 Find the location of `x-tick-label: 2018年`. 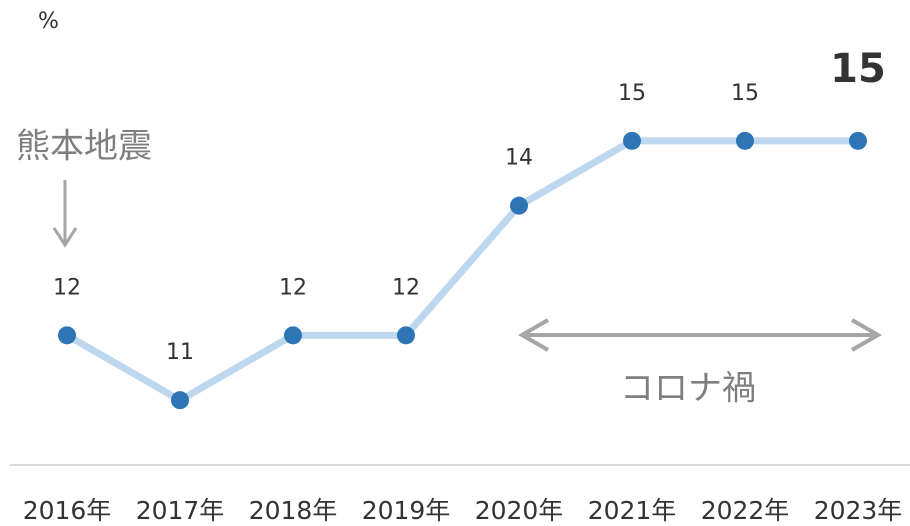

x-tick-label: 2018年 is located at coordinates (293, 510).